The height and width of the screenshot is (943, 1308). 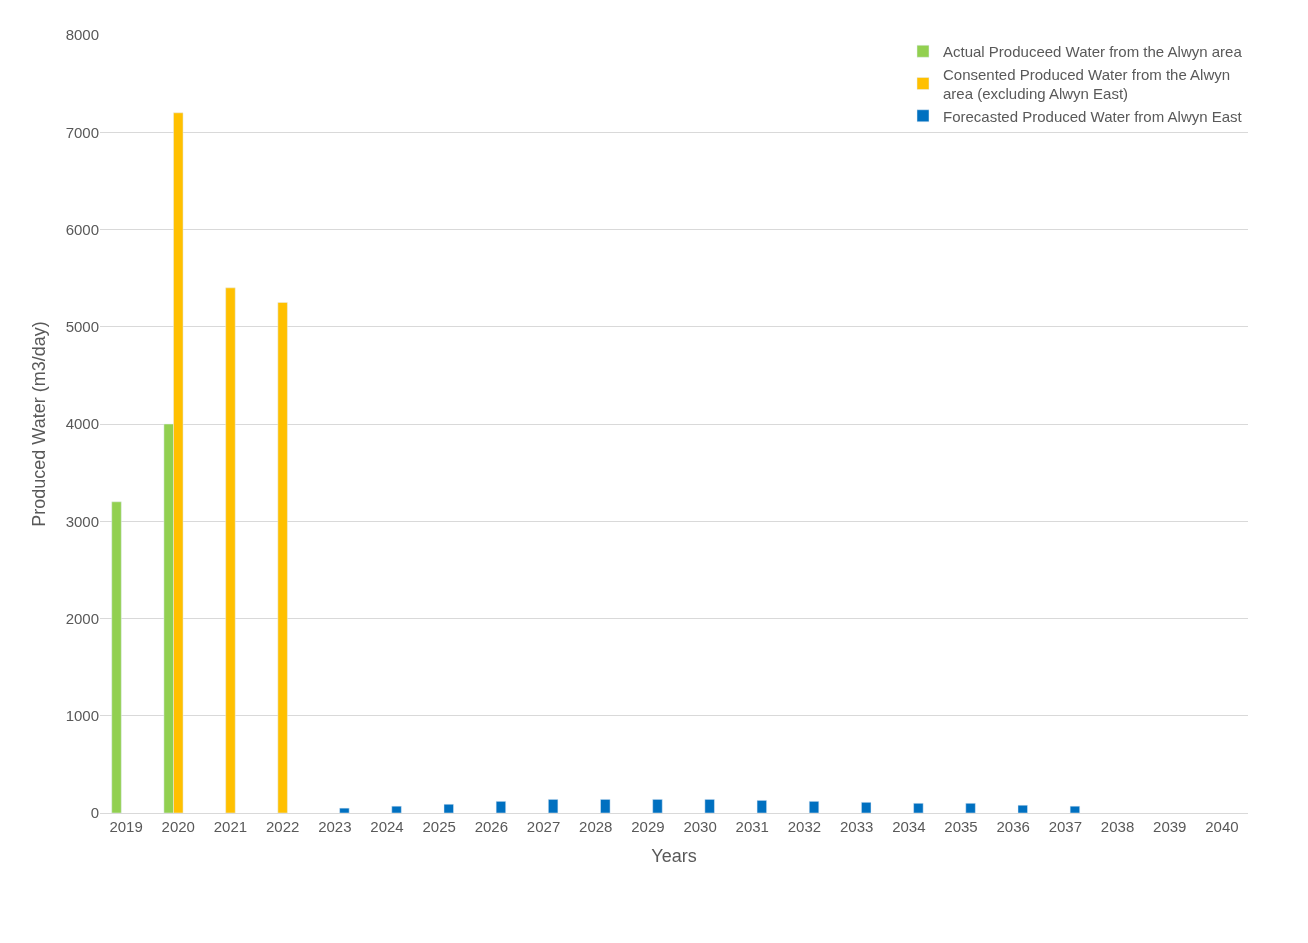 I want to click on x-tick-label: 2031, so click(x=752, y=826).